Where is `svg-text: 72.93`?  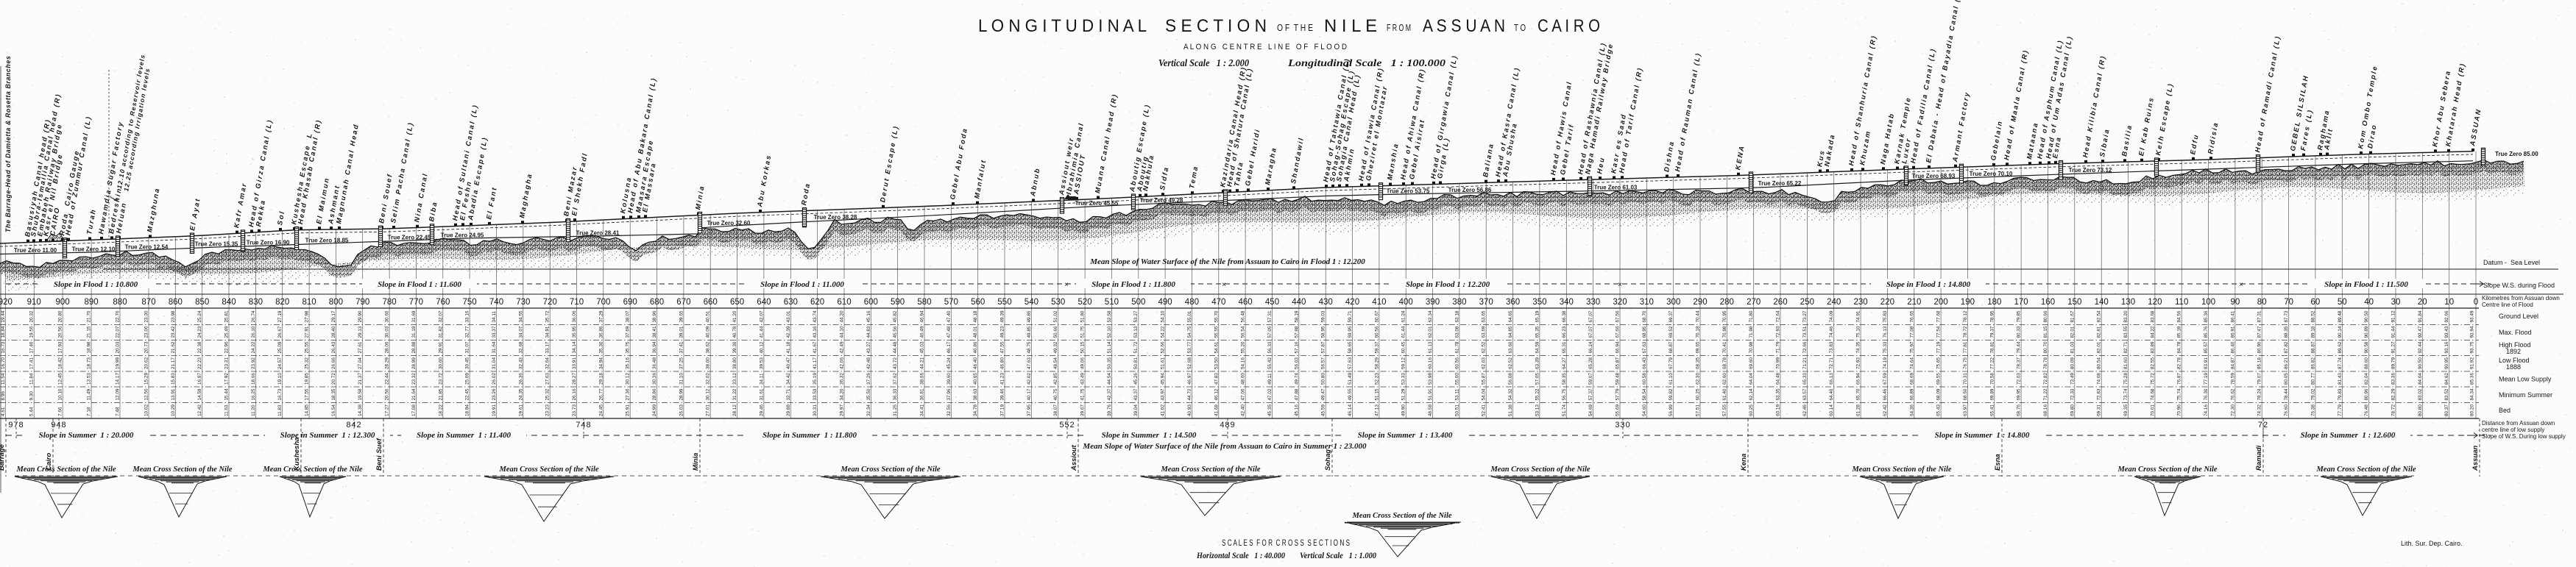 svg-text: 72.93 is located at coordinates (1778, 332).